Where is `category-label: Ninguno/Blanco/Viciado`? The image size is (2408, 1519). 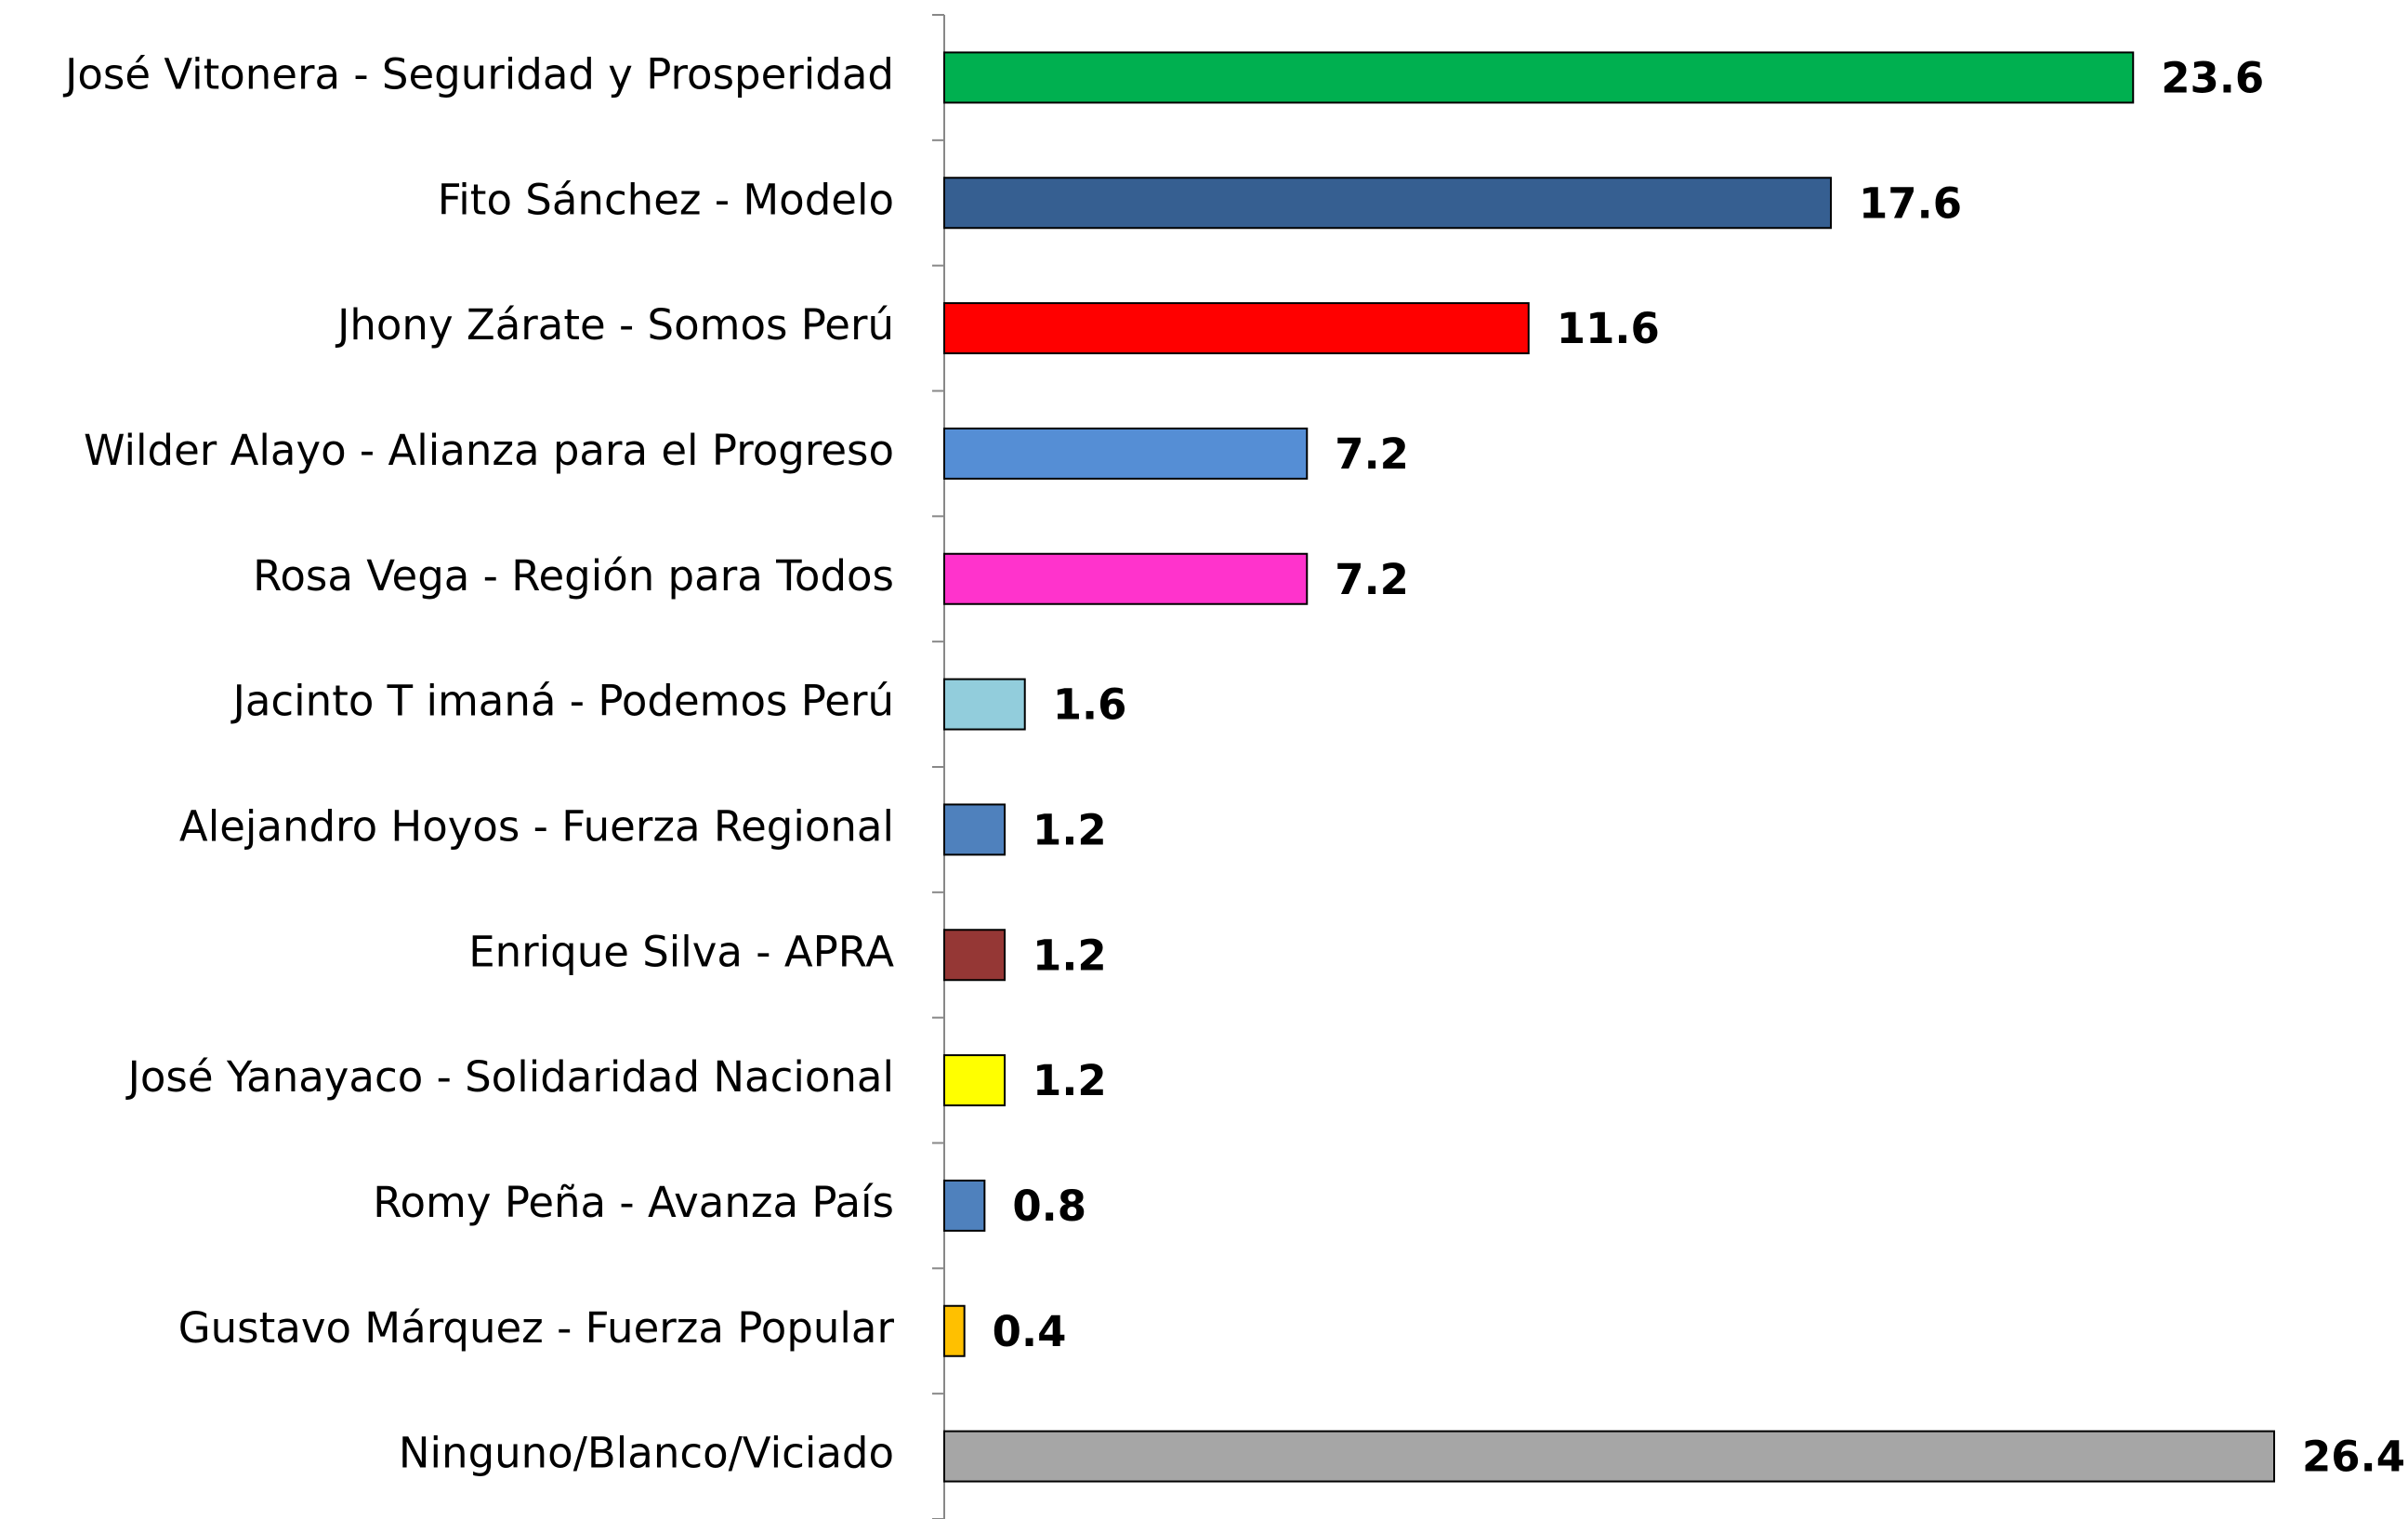 category-label: Ninguno/Blanco/Viciado is located at coordinates (646, 1453).